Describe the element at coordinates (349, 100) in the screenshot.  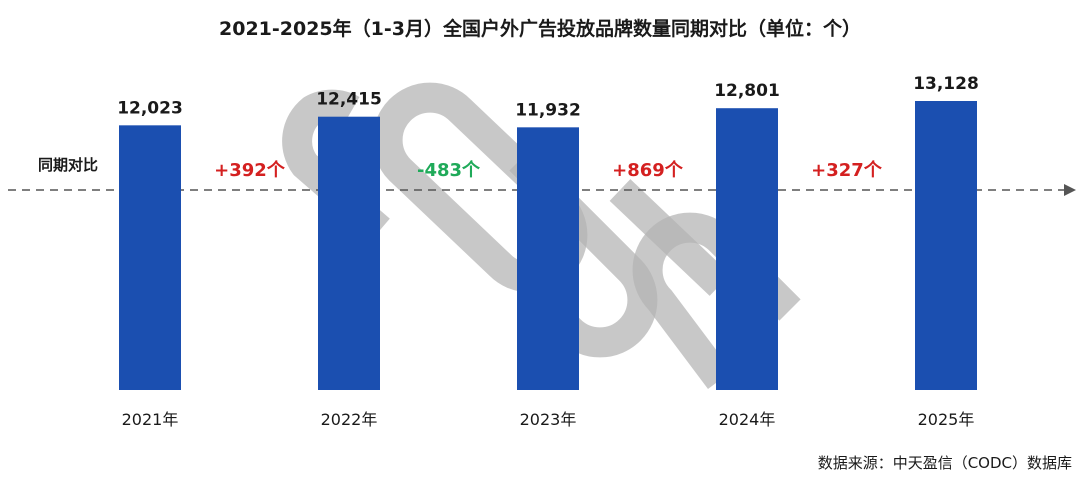
I see `value-label-2: 12,415` at that location.